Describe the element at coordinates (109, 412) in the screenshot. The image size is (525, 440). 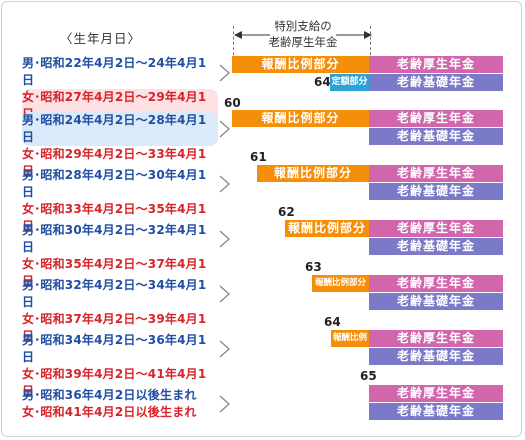
I see `female-birth-range: 女･昭和41年4月2日以後生まれ` at that location.